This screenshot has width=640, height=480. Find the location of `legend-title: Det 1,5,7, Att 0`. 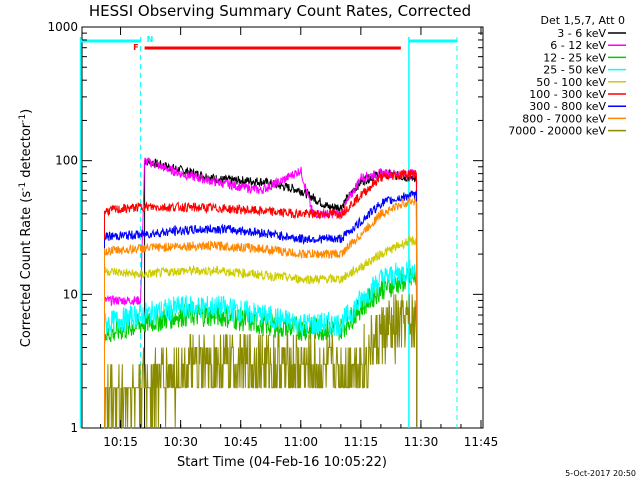

legend-title: Det 1,5,7, Att 0 is located at coordinates (583, 20).